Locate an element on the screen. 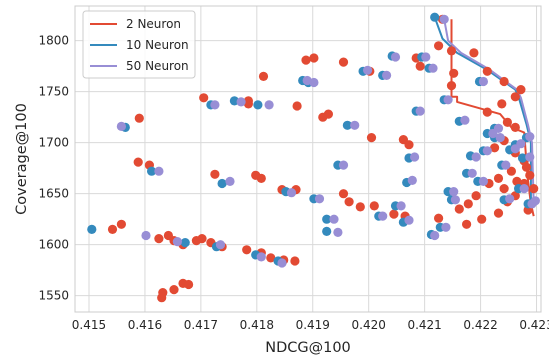 The width and height of the screenshot is (549, 358). legend: 2 Neuron 10 Neuron 50 Neuron is located at coordinates (139, 44).